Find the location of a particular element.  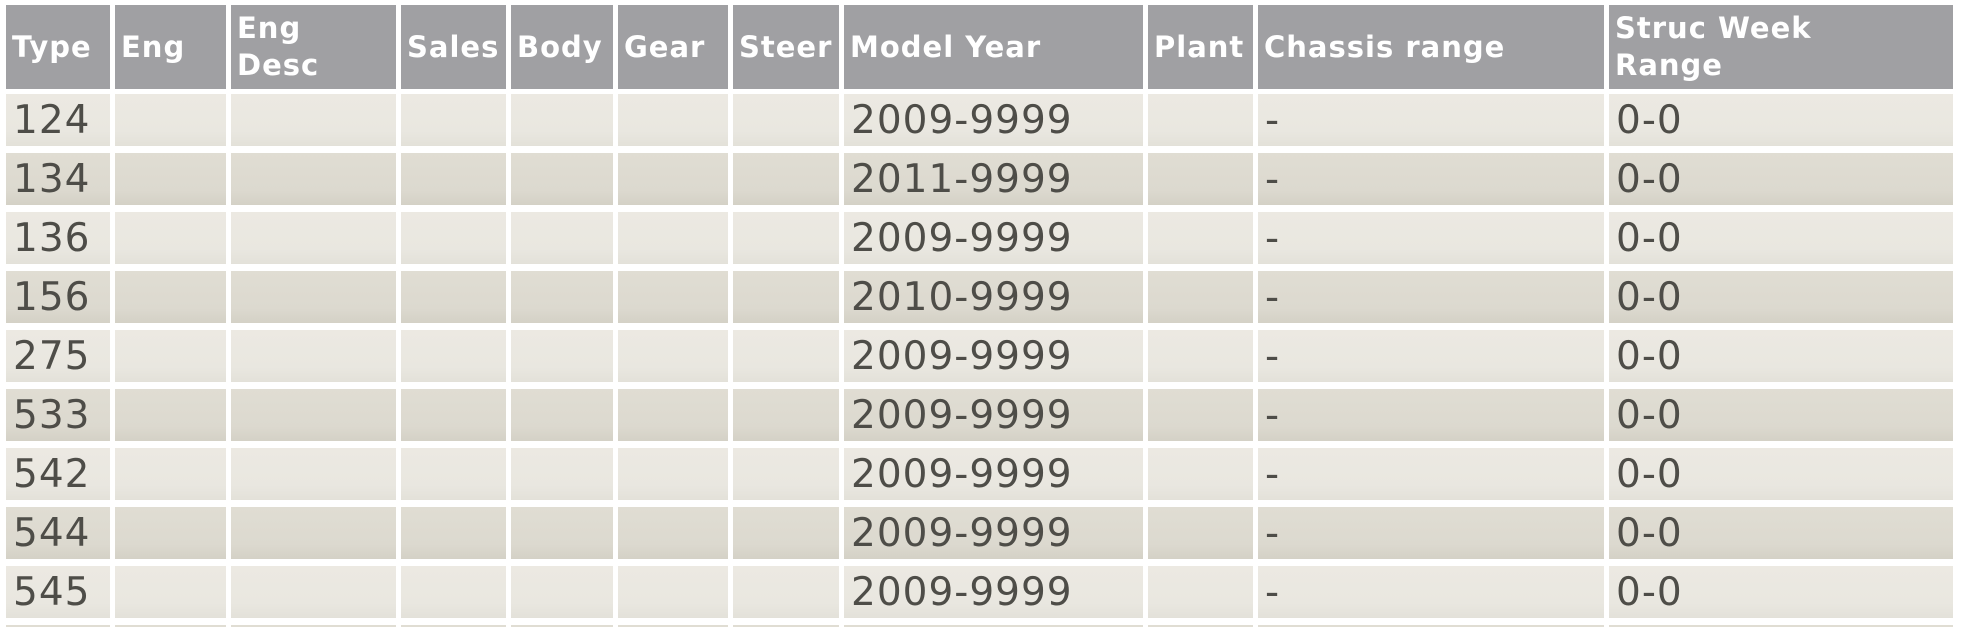

cell-struc-week-range is located at coordinates (1781, 626).